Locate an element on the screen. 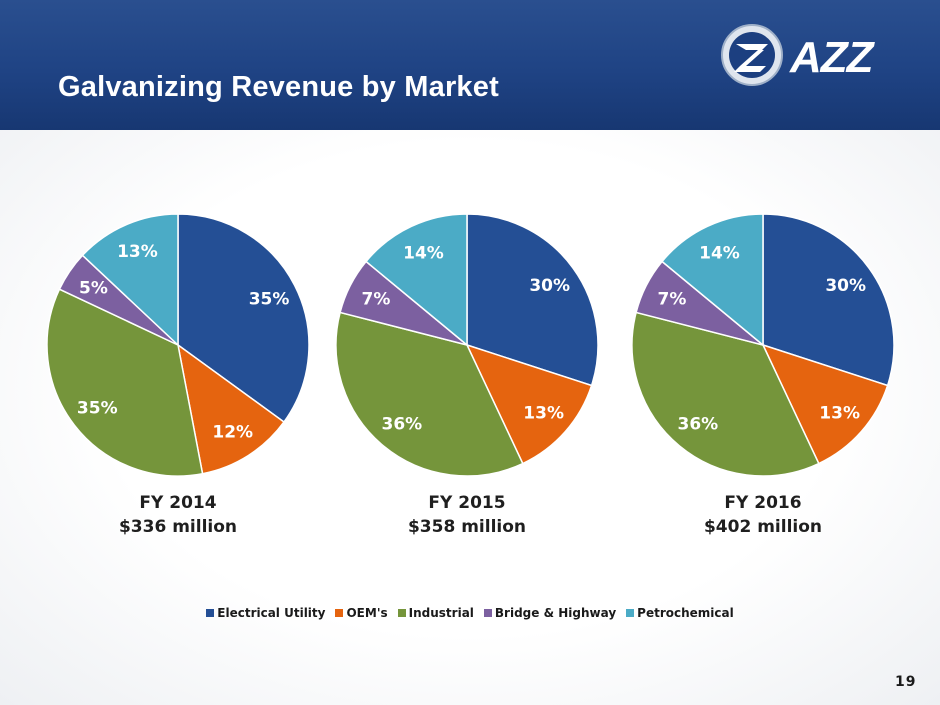 The width and height of the screenshot is (940, 705). legend-item-petrochemical: Petrochemical is located at coordinates (680, 613).